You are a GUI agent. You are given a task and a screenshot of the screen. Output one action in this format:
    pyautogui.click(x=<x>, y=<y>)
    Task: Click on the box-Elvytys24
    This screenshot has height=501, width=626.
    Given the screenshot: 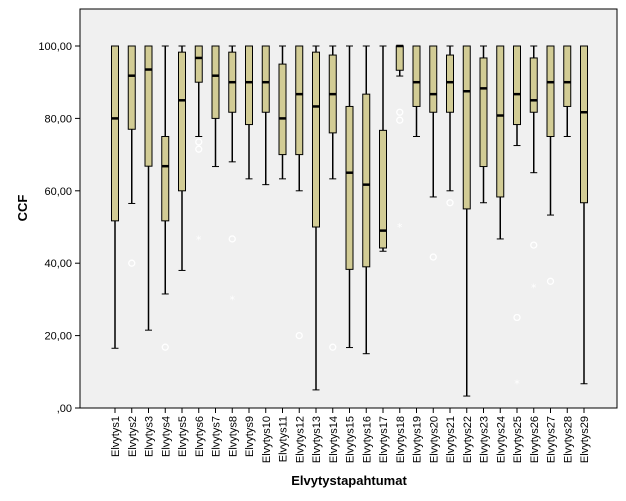 What is the action you would take?
    pyautogui.click(x=500, y=142)
    